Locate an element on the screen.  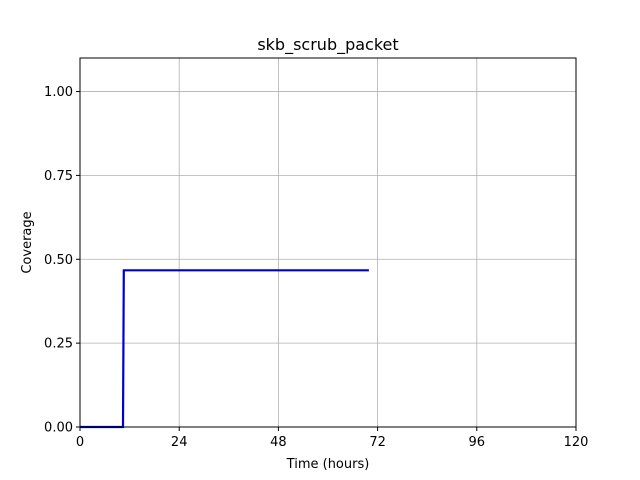
chart-title: skb_scrub_packet is located at coordinates (327, 45).